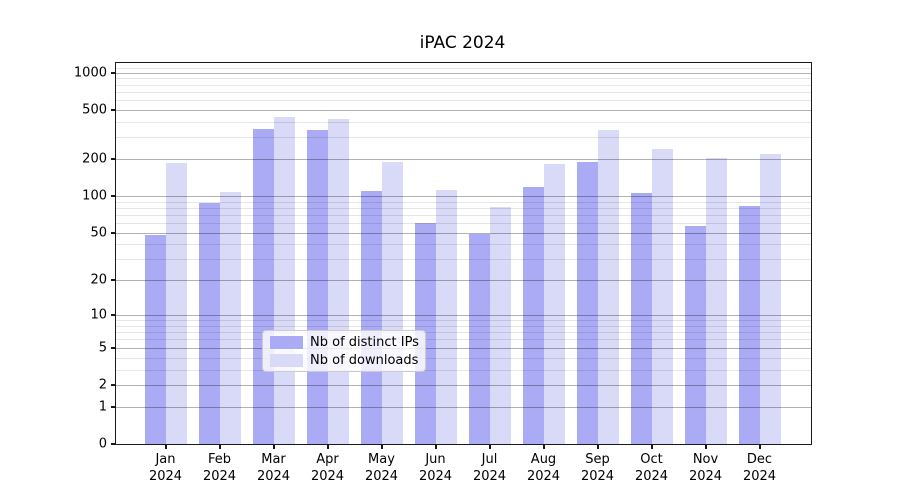 Image resolution: width=900 pixels, height=500 pixels. I want to click on y-tick-label: 0, so click(102, 444).